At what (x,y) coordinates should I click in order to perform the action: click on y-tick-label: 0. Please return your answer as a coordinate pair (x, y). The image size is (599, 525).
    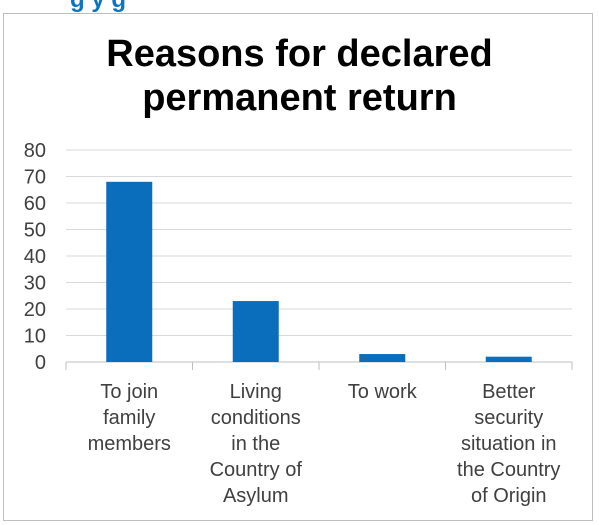
    Looking at the image, I should click on (40, 363).